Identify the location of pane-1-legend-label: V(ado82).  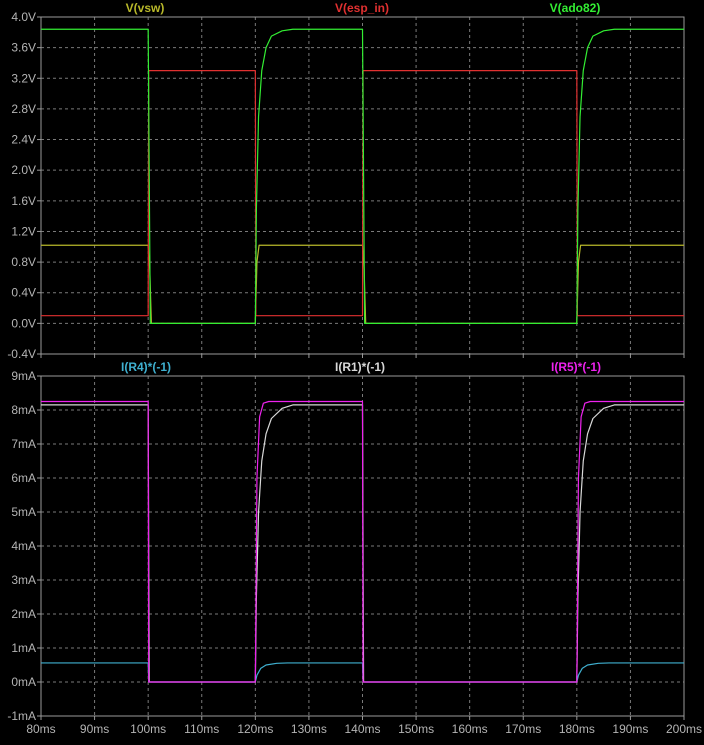
(575, 8).